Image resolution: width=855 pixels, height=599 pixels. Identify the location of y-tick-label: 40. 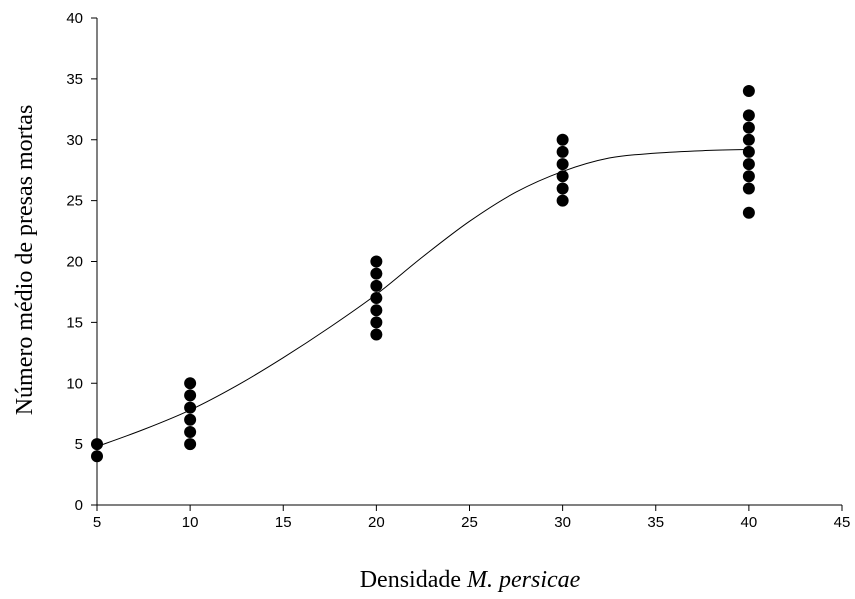
(74, 18).